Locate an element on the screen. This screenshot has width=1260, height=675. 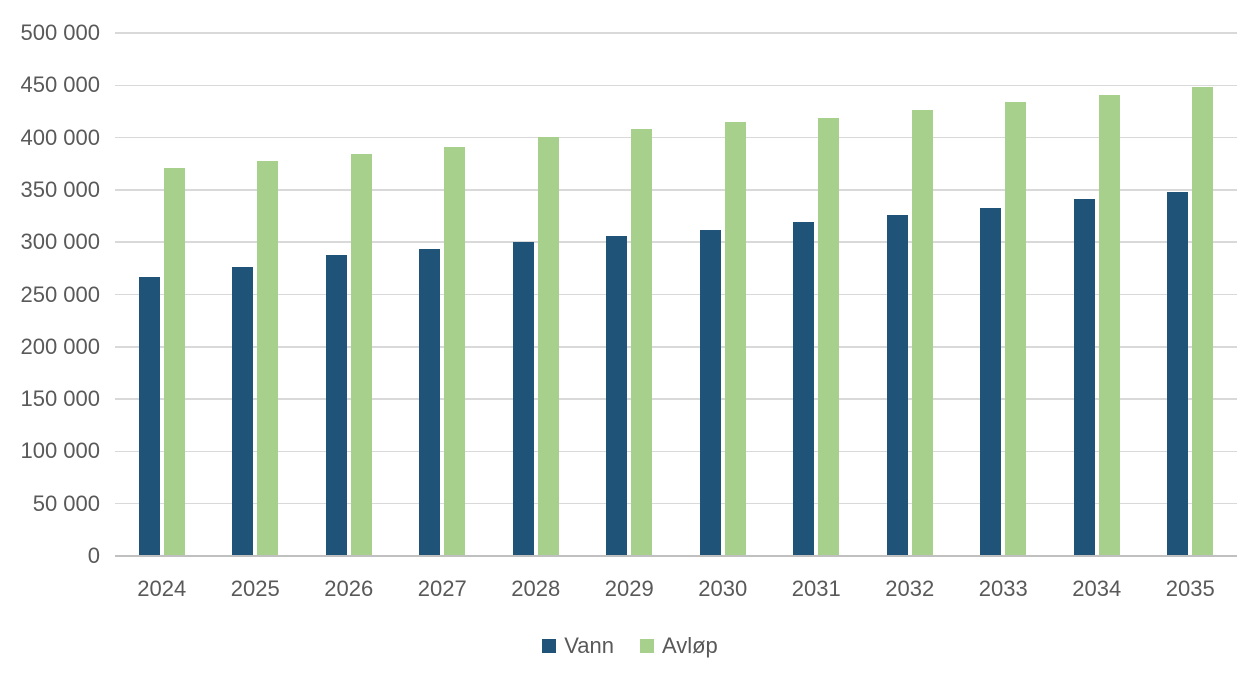
bar-avlop-2028 is located at coordinates (548, 345).